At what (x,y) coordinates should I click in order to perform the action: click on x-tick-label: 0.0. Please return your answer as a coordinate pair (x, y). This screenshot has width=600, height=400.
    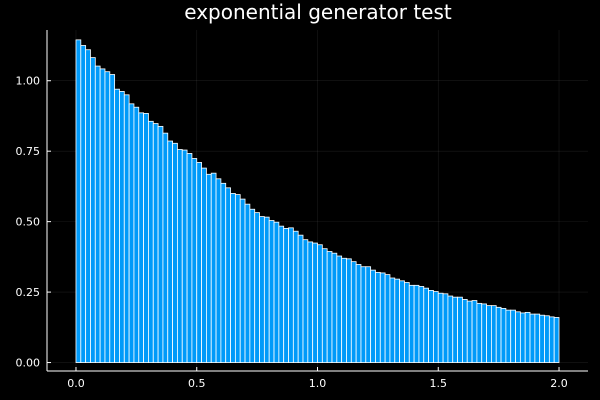
    Looking at the image, I should click on (76, 383).